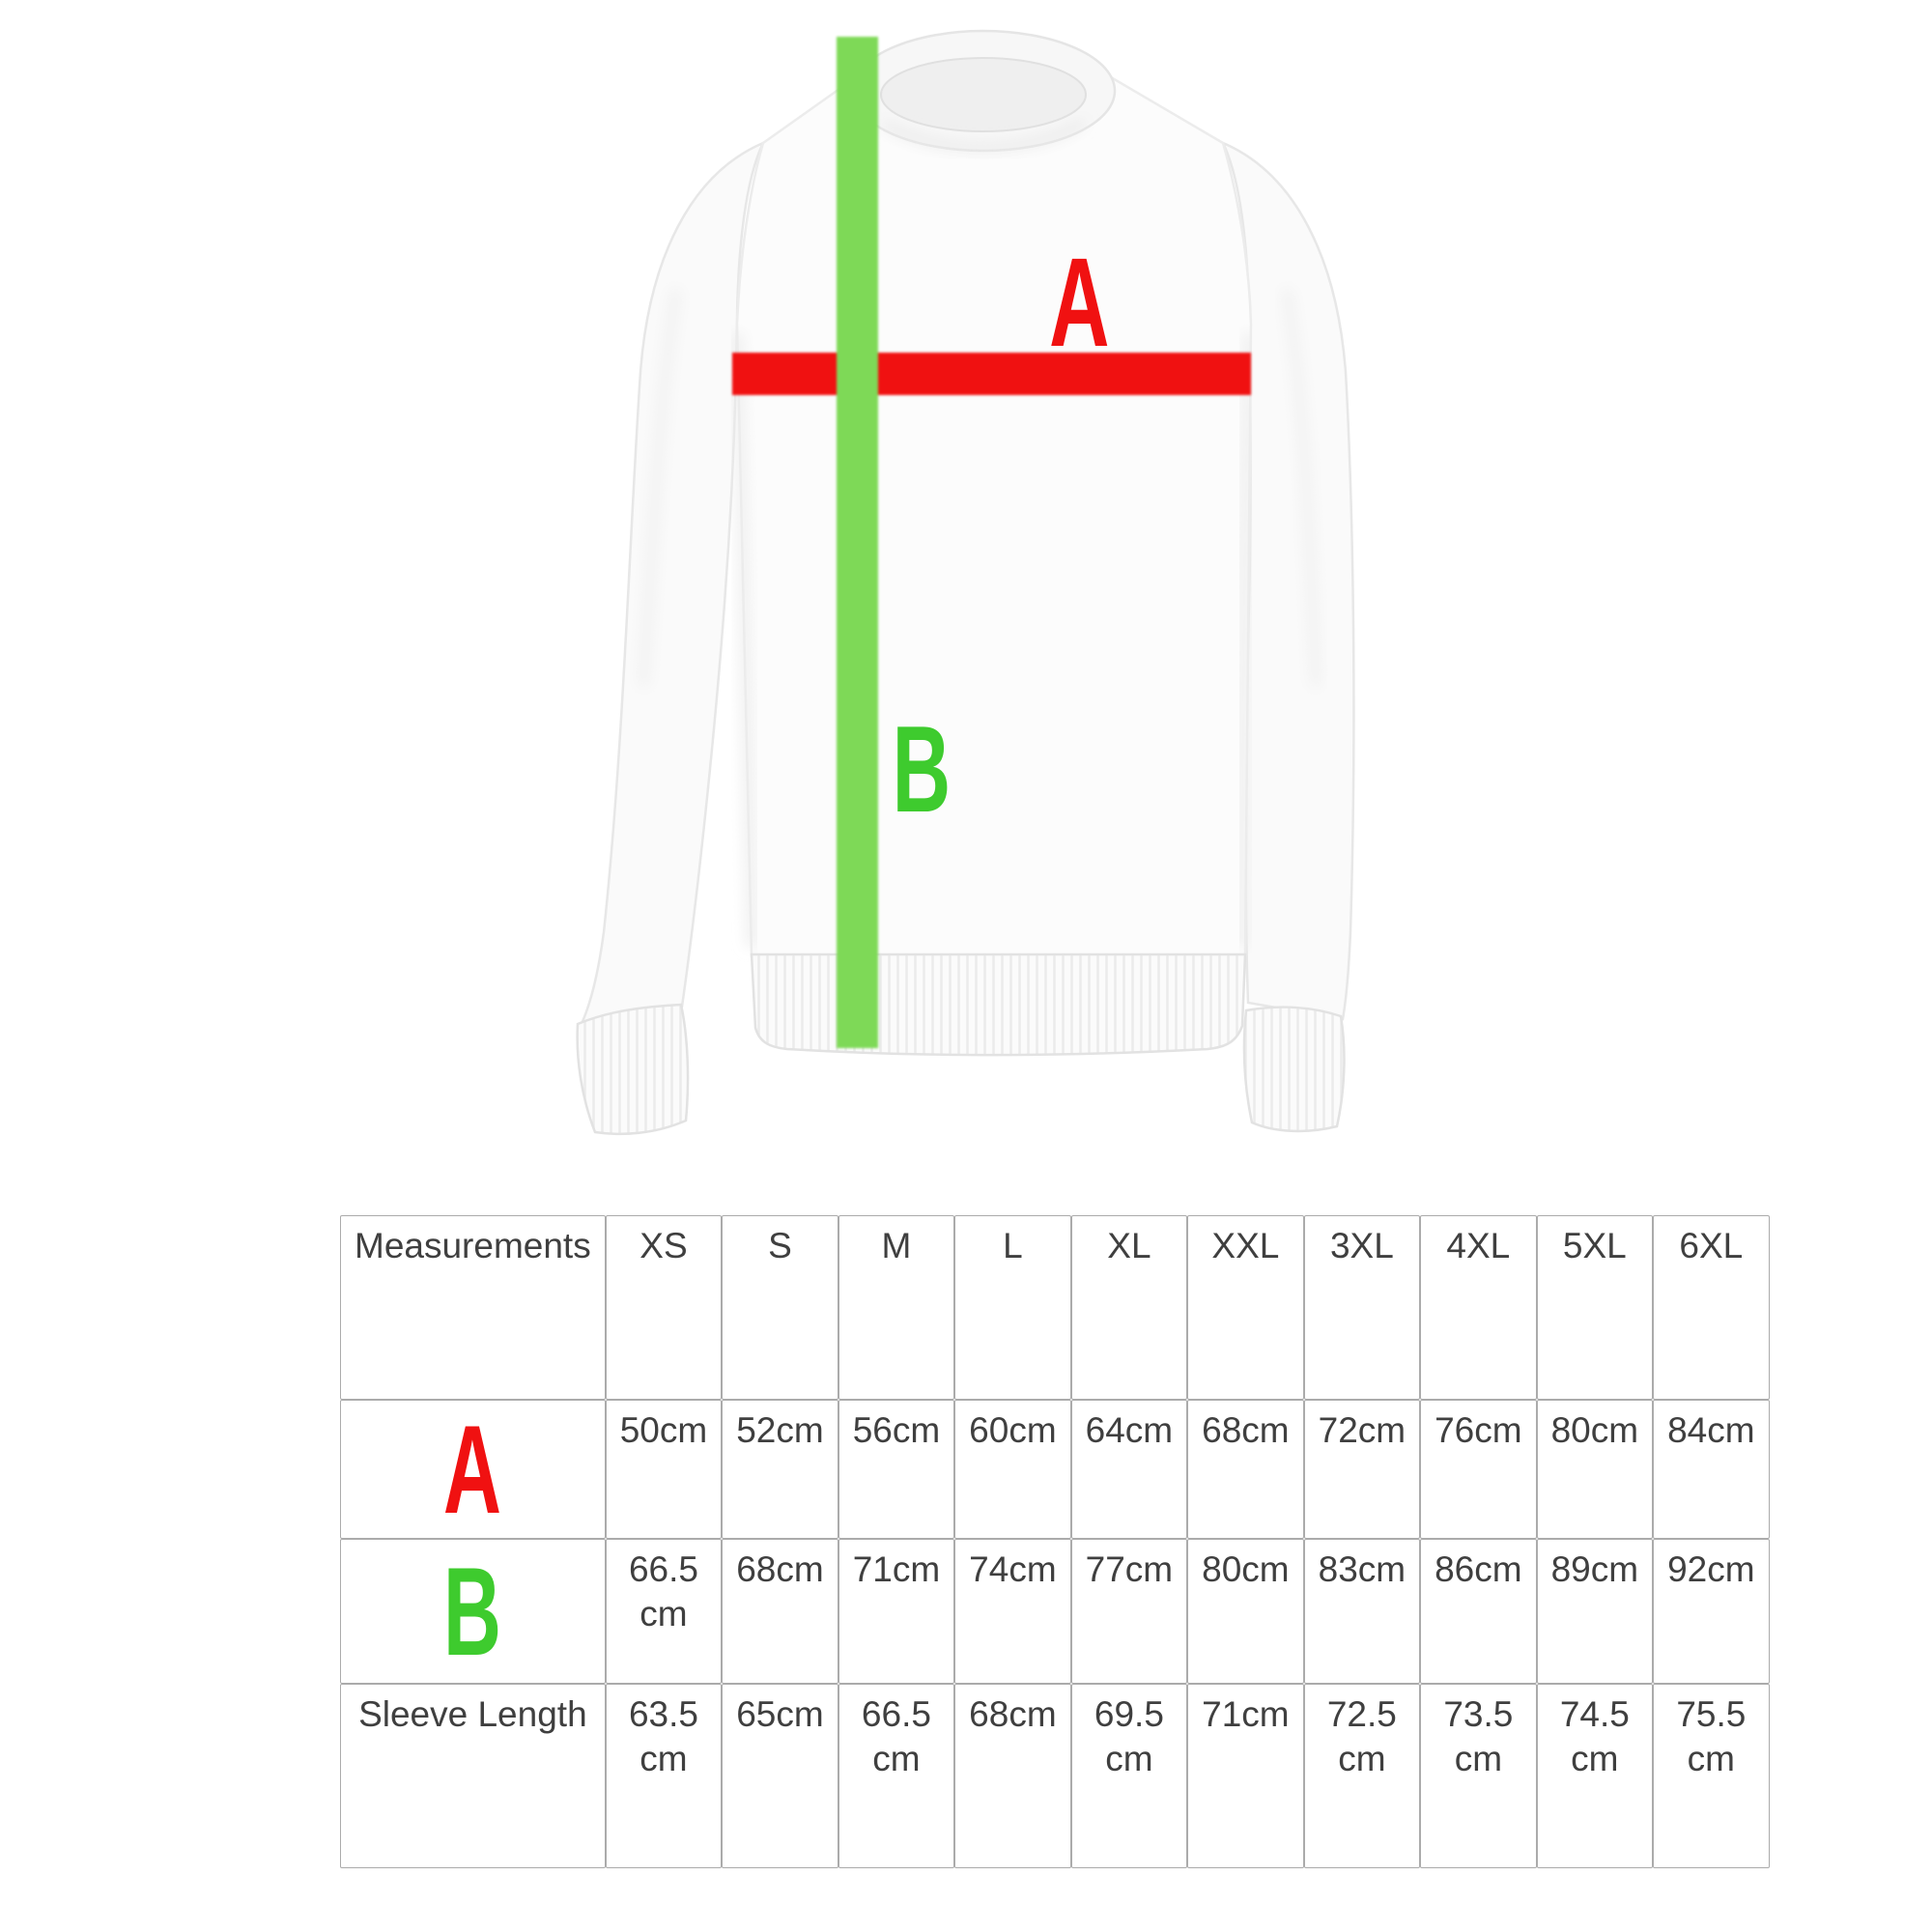 The height and width of the screenshot is (1932, 1932). What do you see at coordinates (780, 1469) in the screenshot?
I see `size-chart-cell: 52cm` at bounding box center [780, 1469].